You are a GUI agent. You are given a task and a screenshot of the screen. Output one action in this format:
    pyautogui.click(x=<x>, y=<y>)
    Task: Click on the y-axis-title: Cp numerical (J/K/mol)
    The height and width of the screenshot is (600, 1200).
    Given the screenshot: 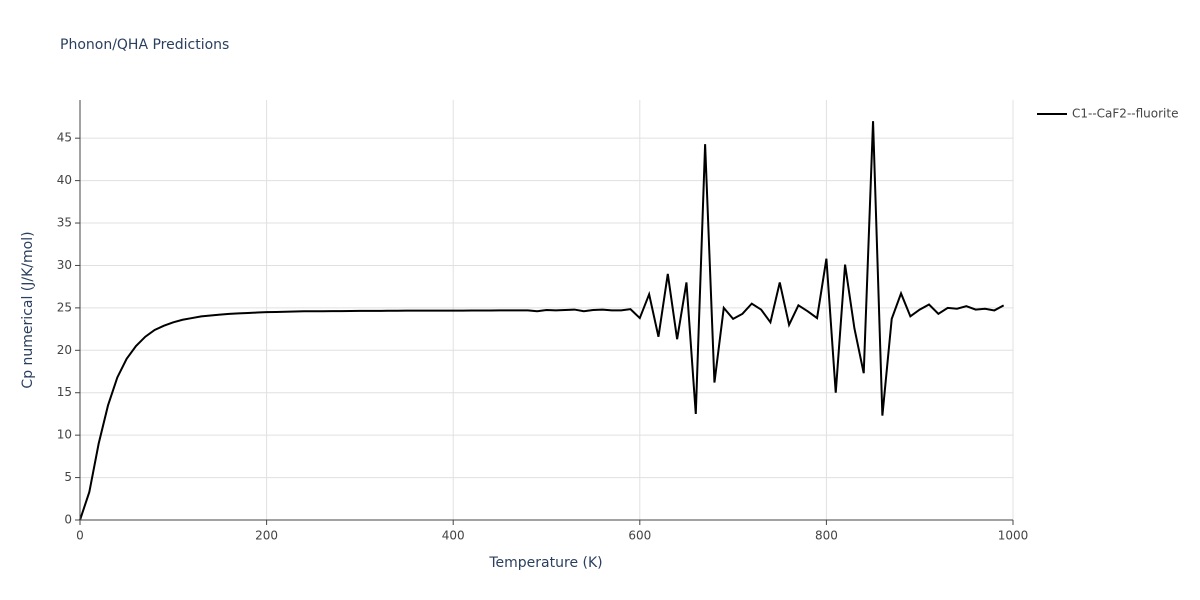 What is the action you would take?
    pyautogui.click(x=28, y=309)
    